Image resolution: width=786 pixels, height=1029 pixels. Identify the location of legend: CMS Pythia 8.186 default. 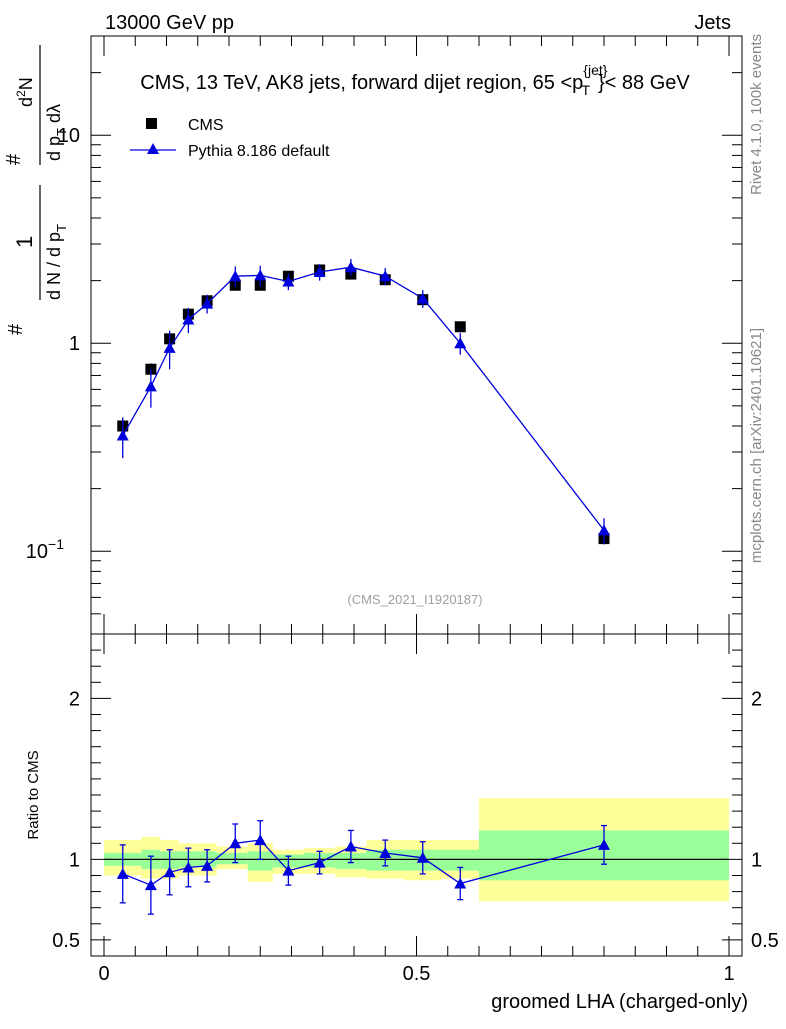
(230, 138).